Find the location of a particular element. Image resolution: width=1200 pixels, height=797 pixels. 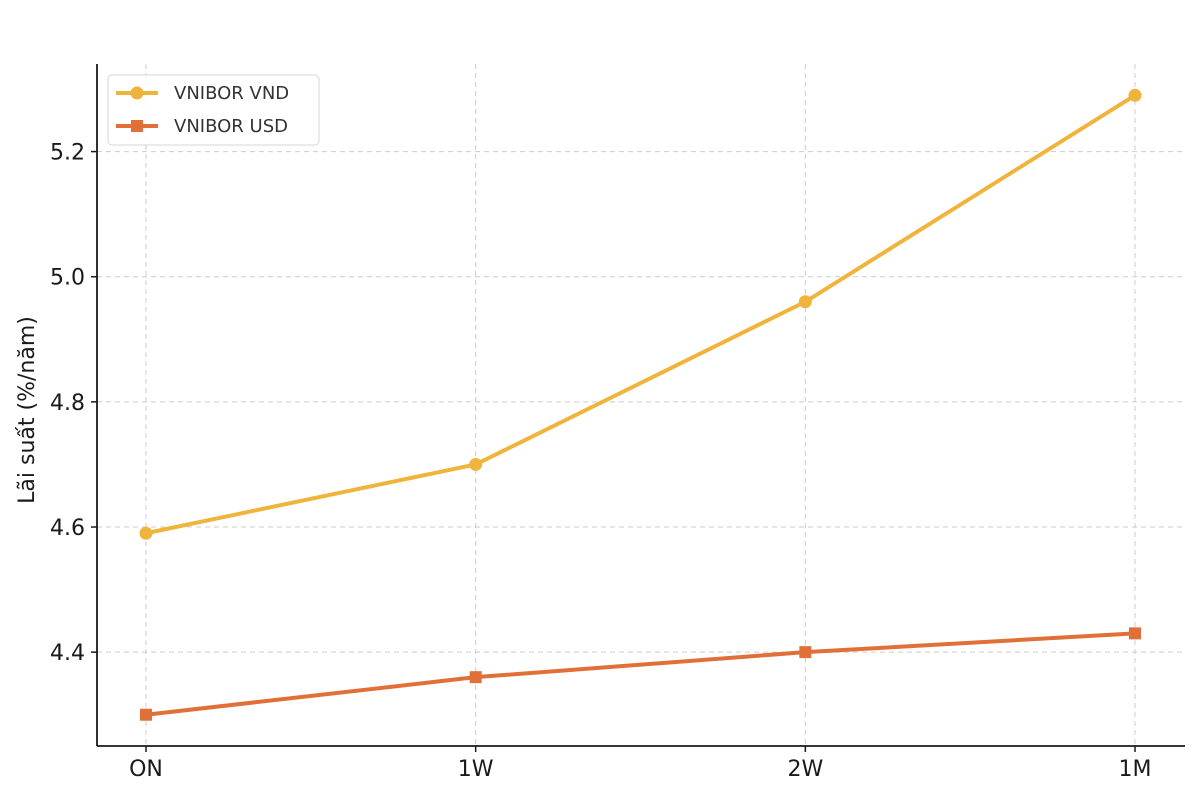

x-tick-label: ON is located at coordinates (146, 769).